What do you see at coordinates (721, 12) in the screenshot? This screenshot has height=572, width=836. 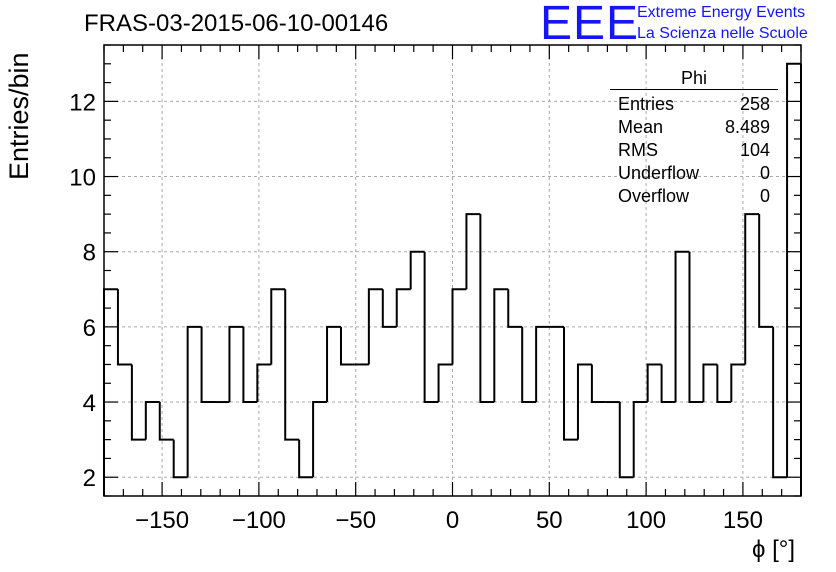 I see `brand-line-1: Extreme Energy Events` at bounding box center [721, 12].